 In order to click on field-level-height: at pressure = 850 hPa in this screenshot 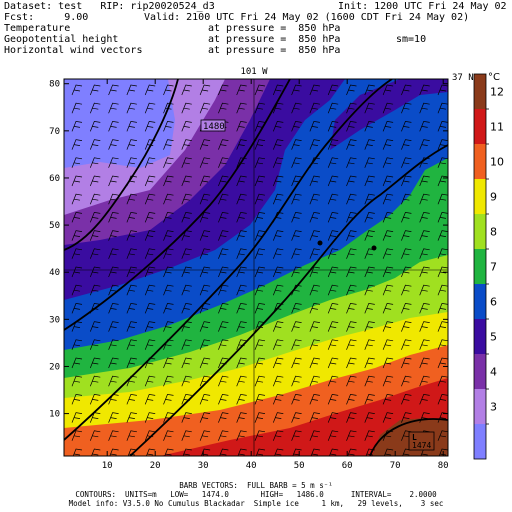, I will do `click(274, 39)`.